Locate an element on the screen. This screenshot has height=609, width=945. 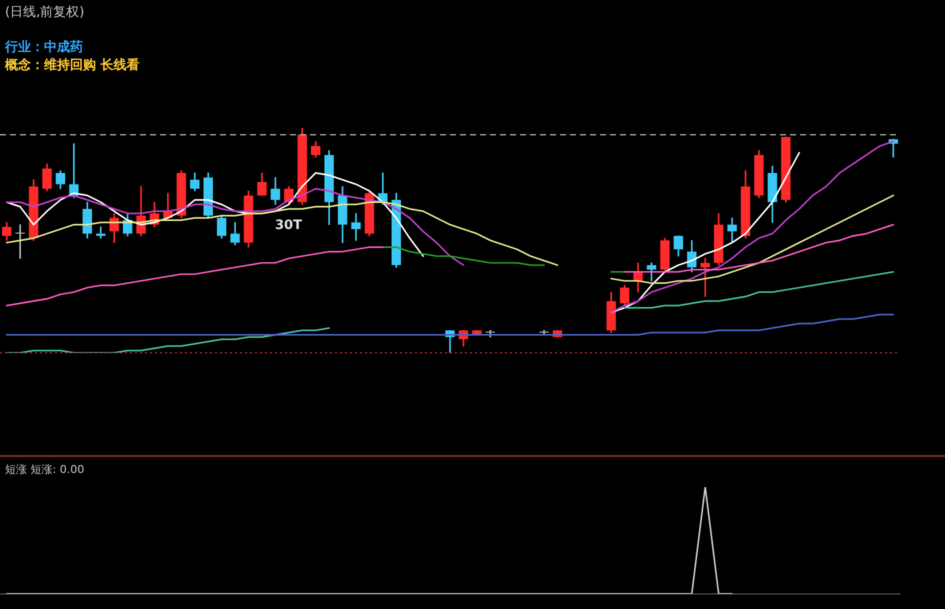
text: 行业：中成药 is located at coordinates (44, 47).